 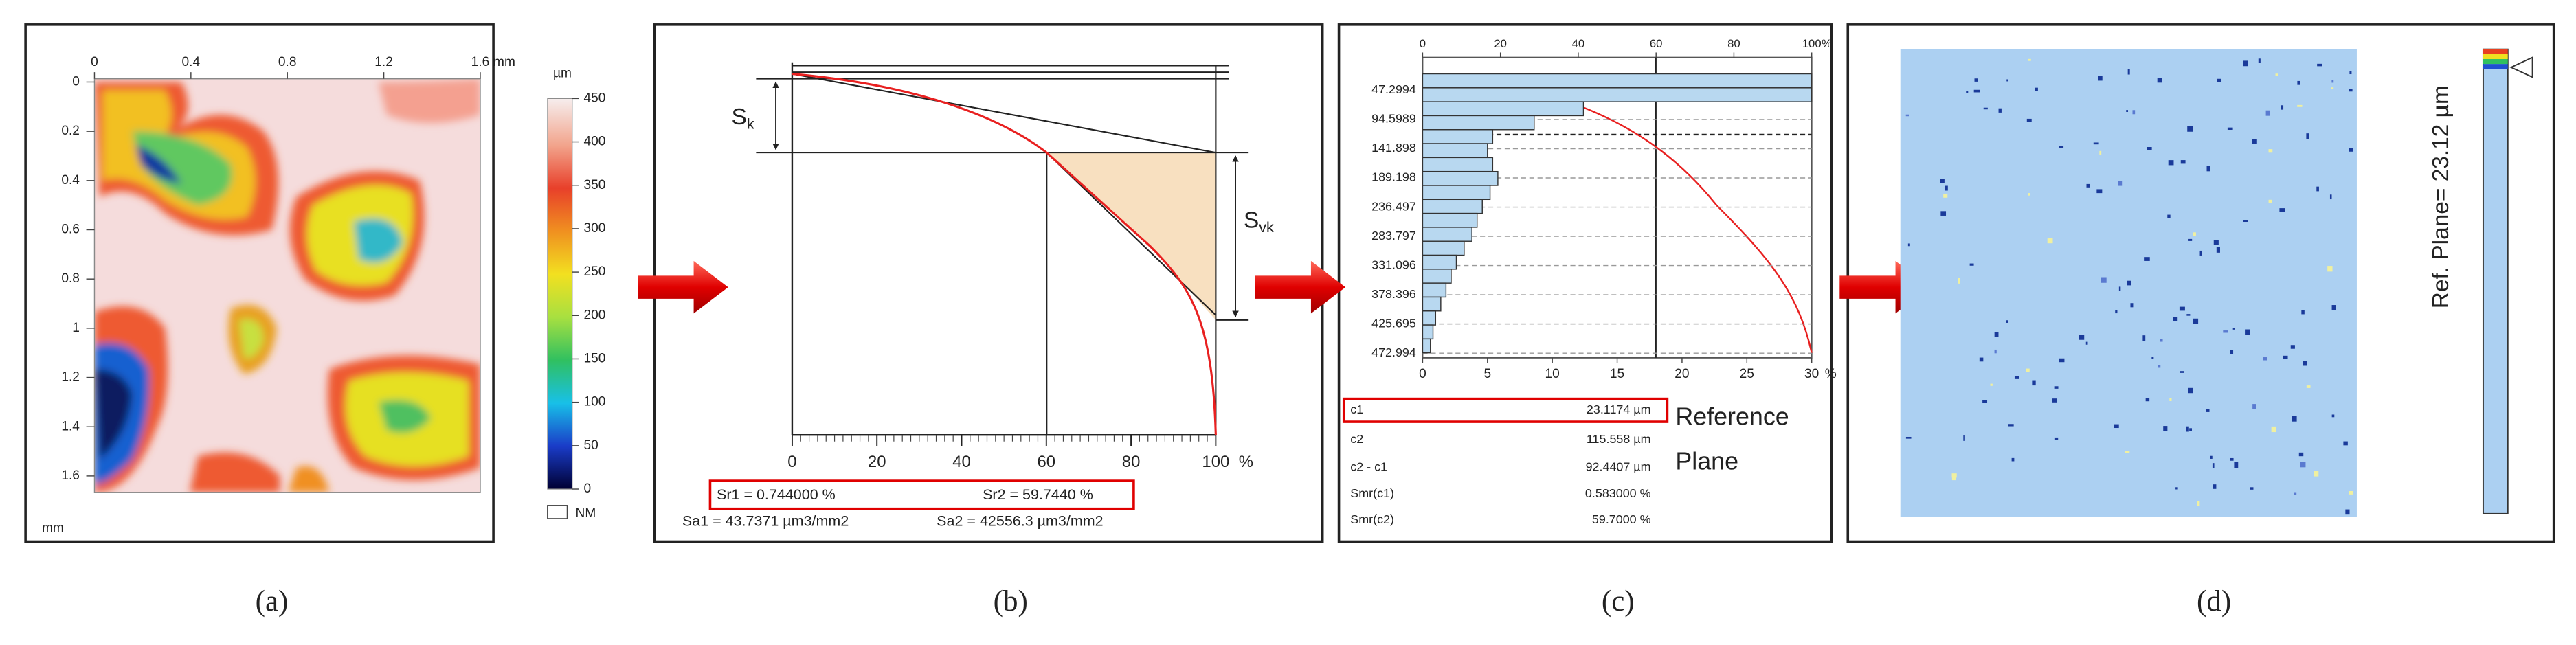 What do you see at coordinates (1356, 439) in the screenshot?
I see `table-key: c2` at bounding box center [1356, 439].